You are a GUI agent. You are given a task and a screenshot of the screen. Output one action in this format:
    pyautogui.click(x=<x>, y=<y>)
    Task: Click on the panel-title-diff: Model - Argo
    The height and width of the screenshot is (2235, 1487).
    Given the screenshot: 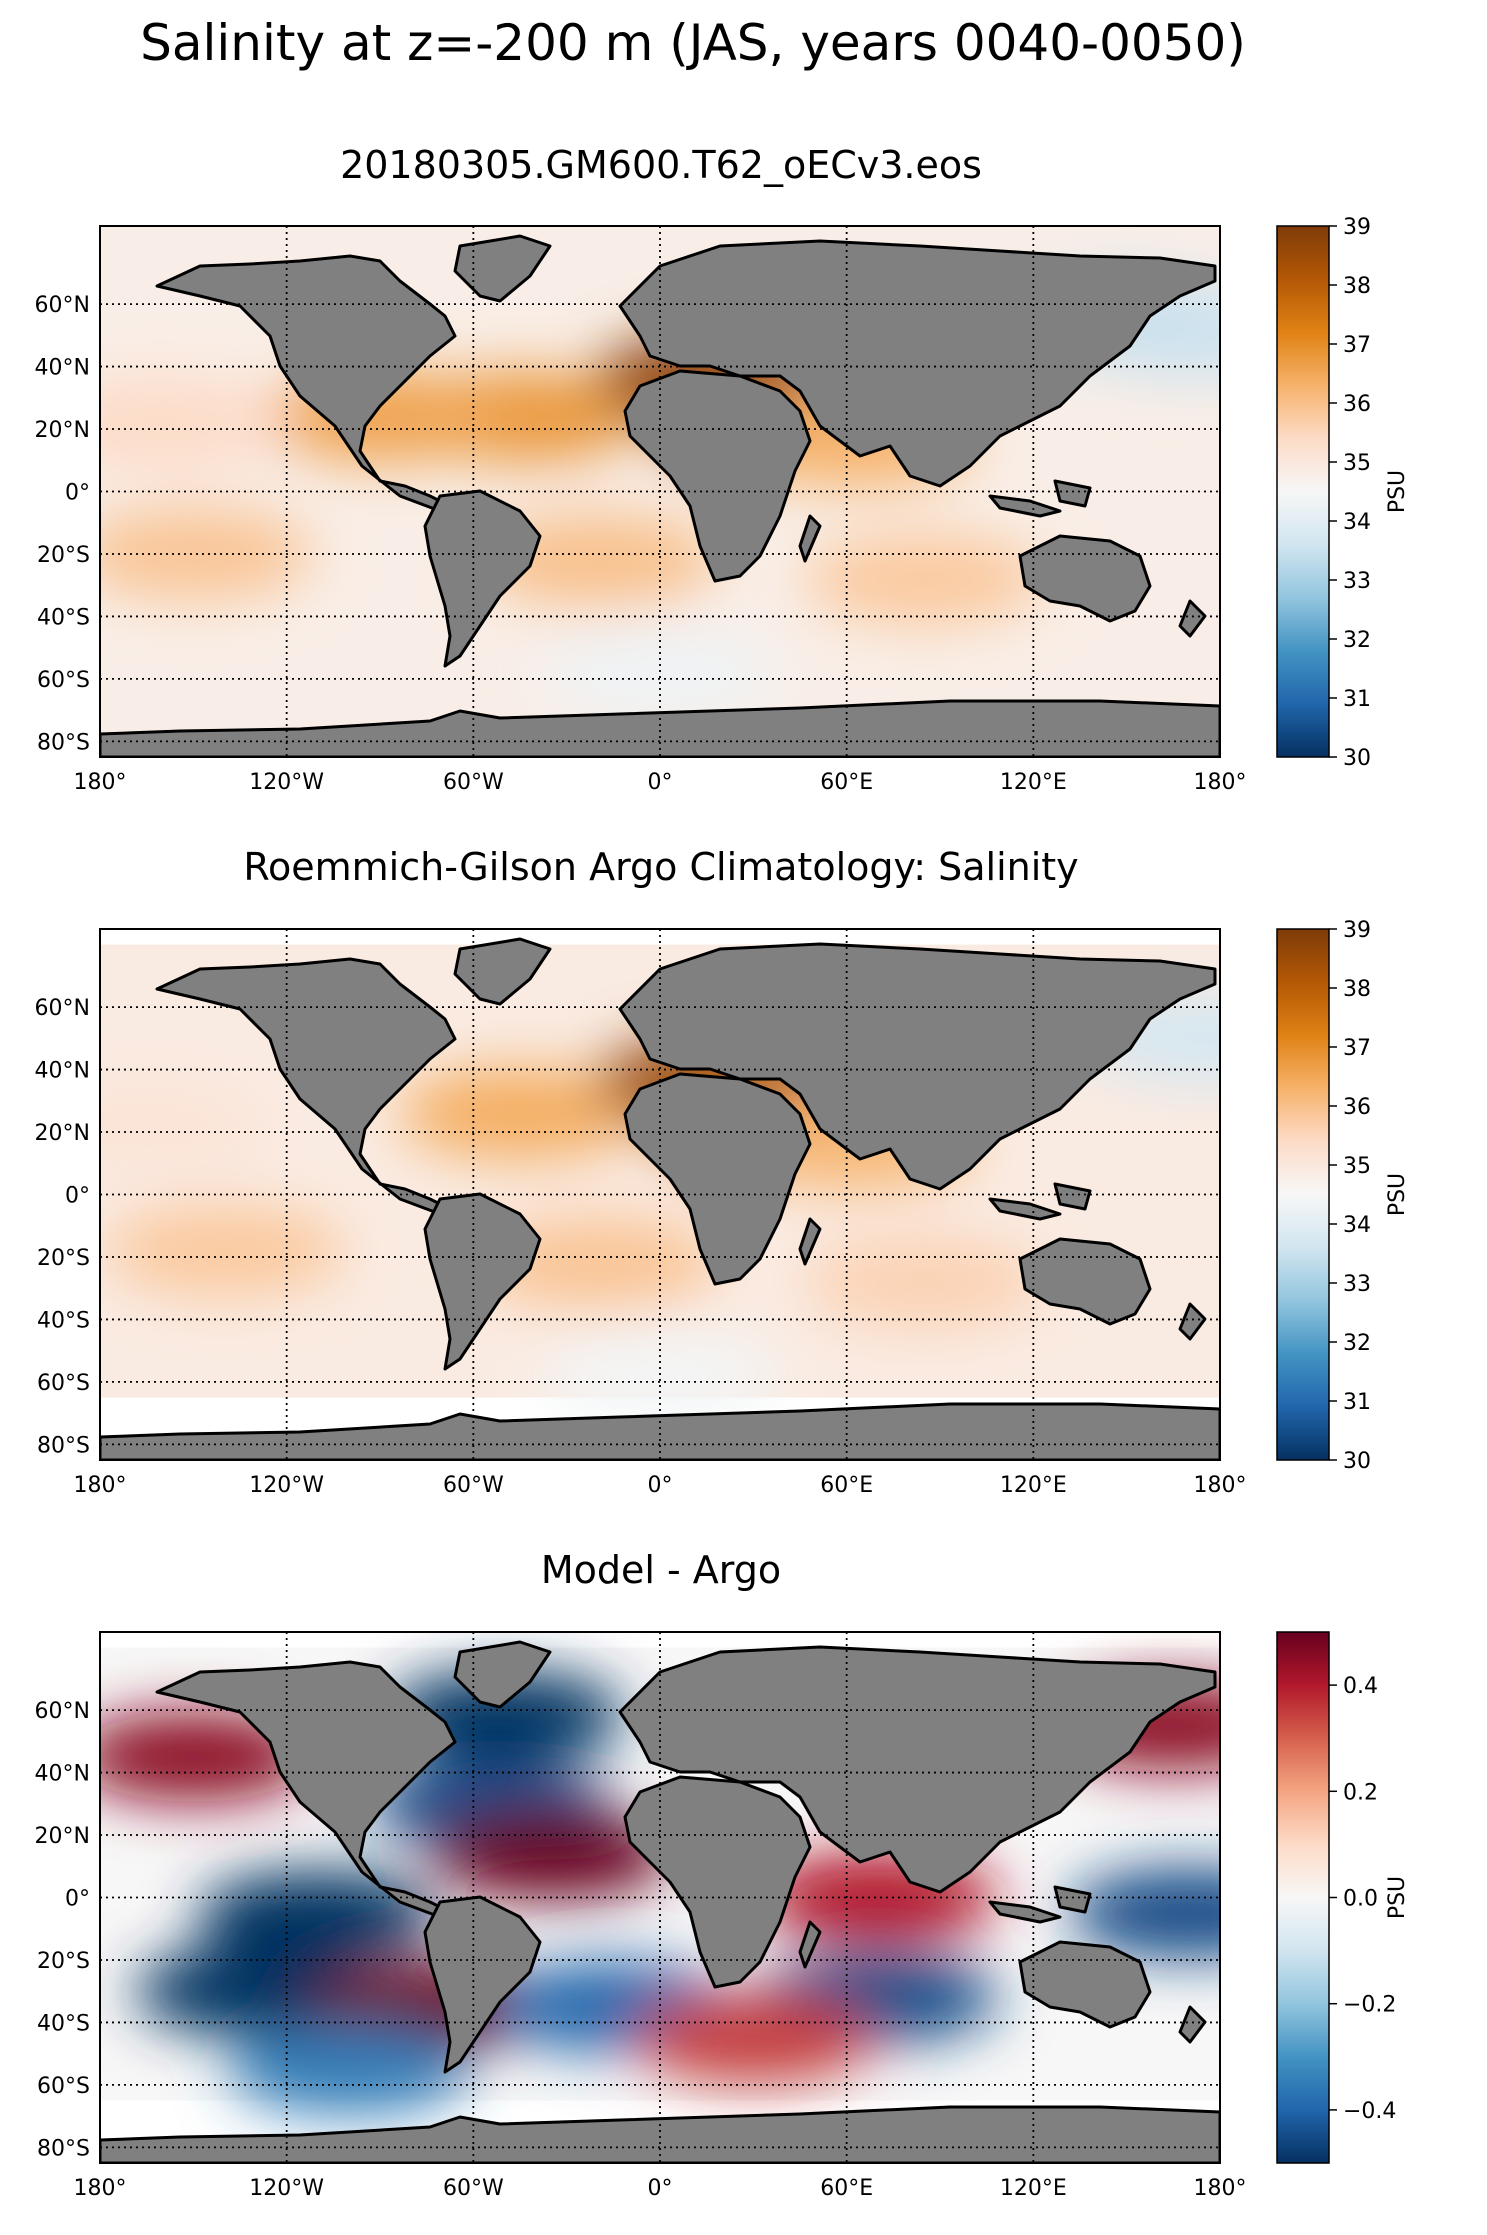 What is the action you would take?
    pyautogui.click(x=661, y=1570)
    